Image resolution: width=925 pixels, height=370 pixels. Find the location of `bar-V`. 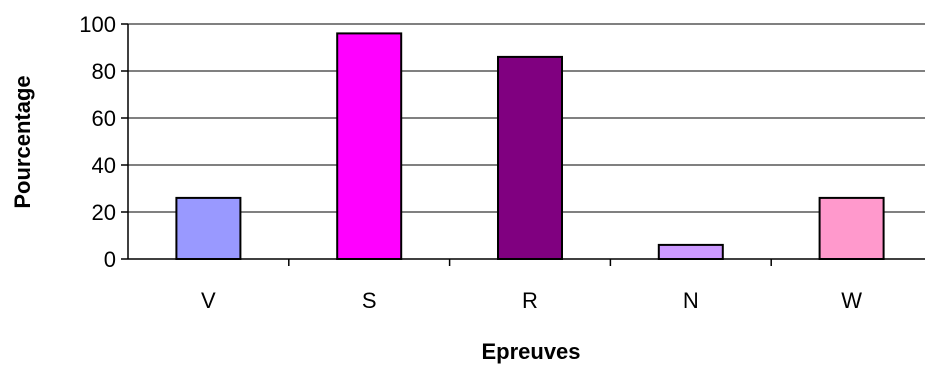

bar-V is located at coordinates (208, 228).